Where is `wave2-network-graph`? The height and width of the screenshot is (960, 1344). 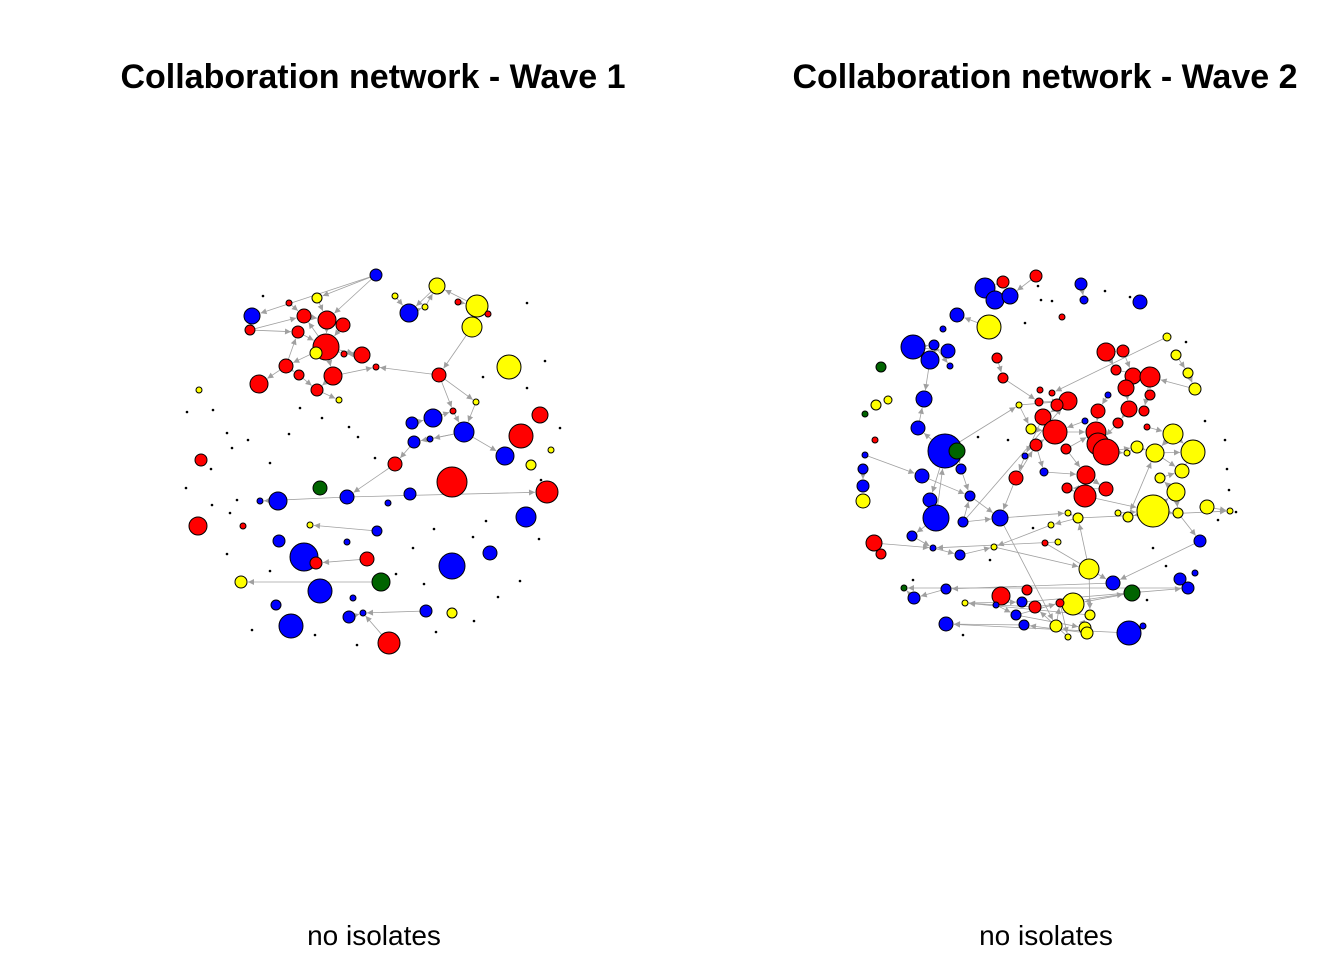 wave2-network-graph is located at coordinates (1046, 457).